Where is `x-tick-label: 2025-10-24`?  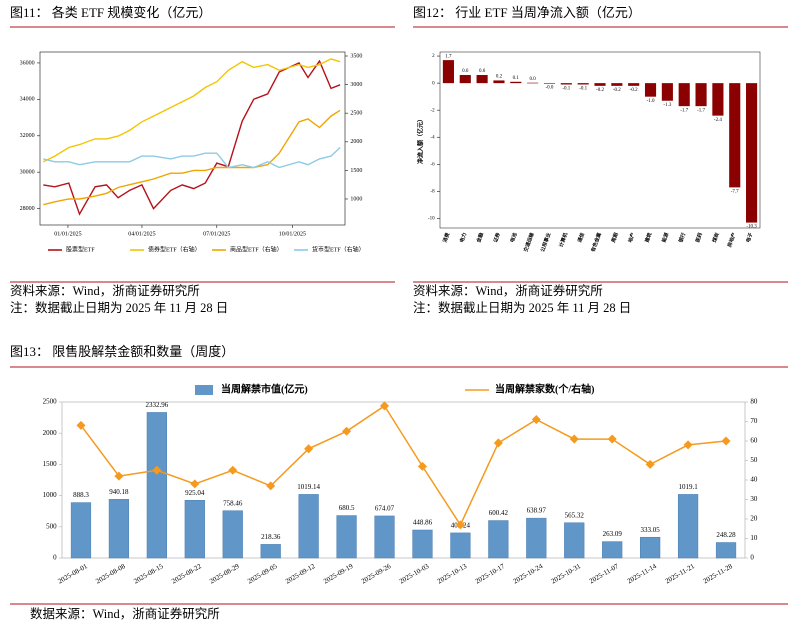
x-tick-label: 2025-10-24 is located at coordinates (528, 574).